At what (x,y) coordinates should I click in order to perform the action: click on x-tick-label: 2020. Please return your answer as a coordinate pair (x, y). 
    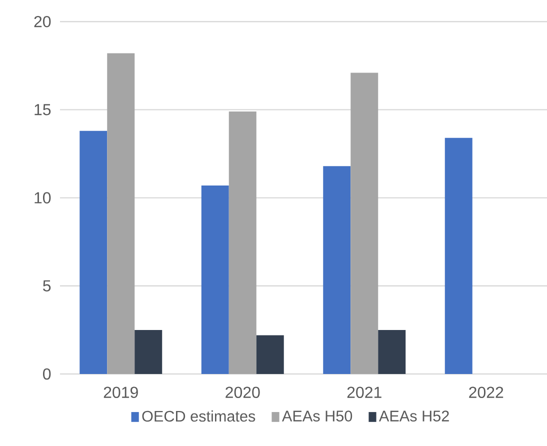
    Looking at the image, I should click on (243, 392).